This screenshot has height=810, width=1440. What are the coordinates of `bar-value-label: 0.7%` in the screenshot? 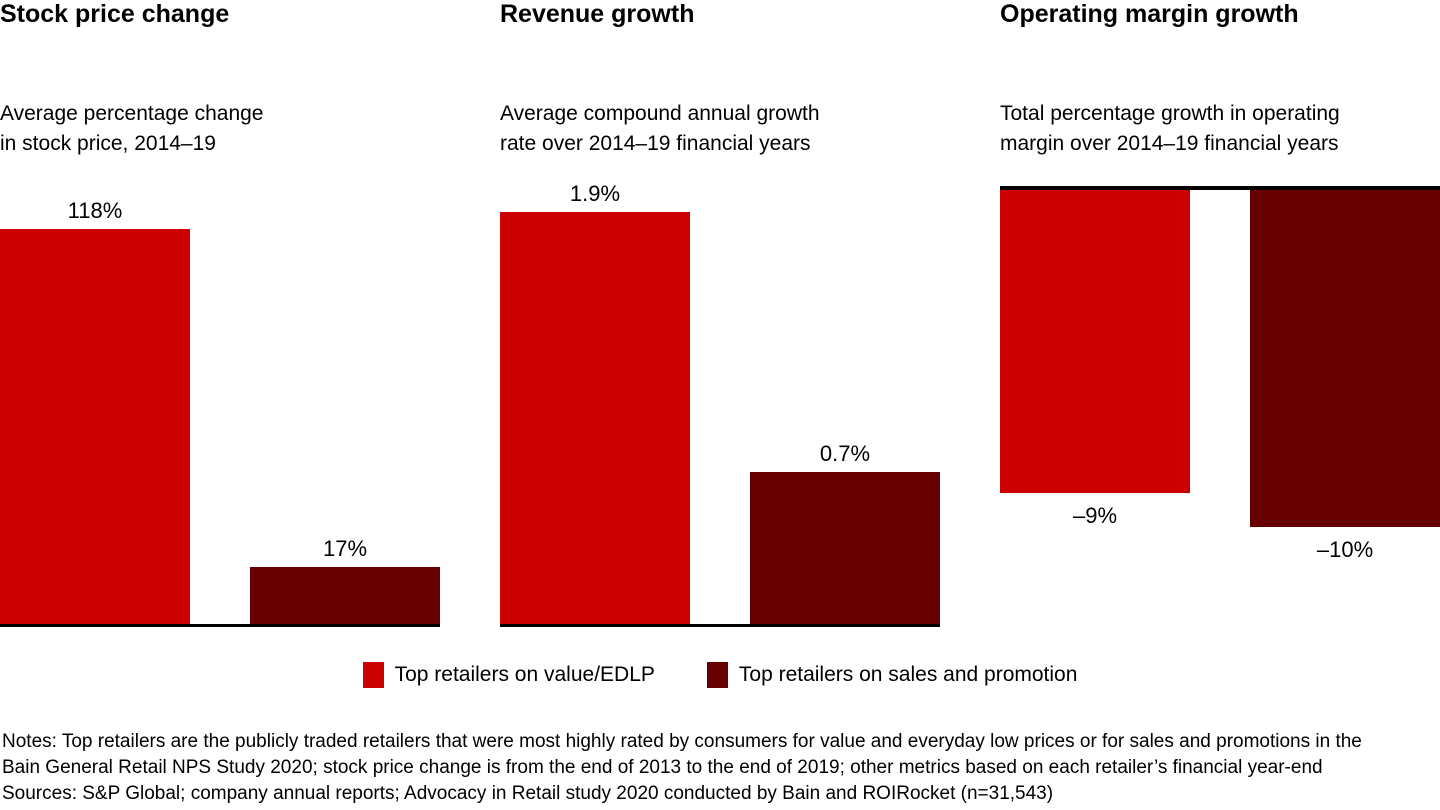 It's located at (845, 453).